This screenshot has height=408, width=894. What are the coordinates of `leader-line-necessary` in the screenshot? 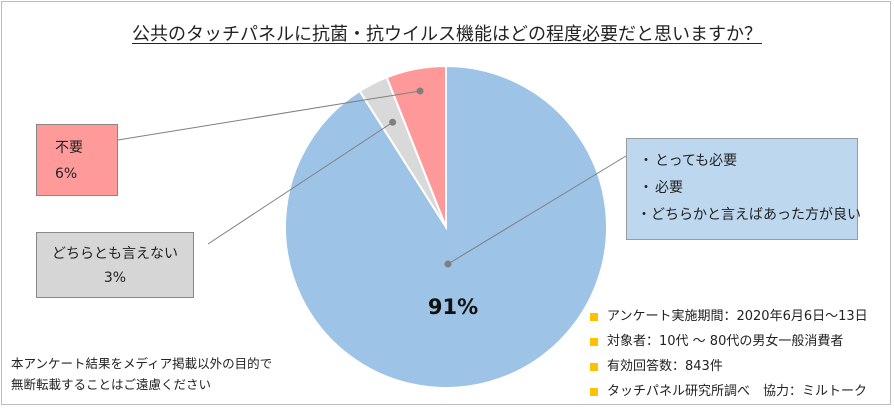 It's located at (537, 210).